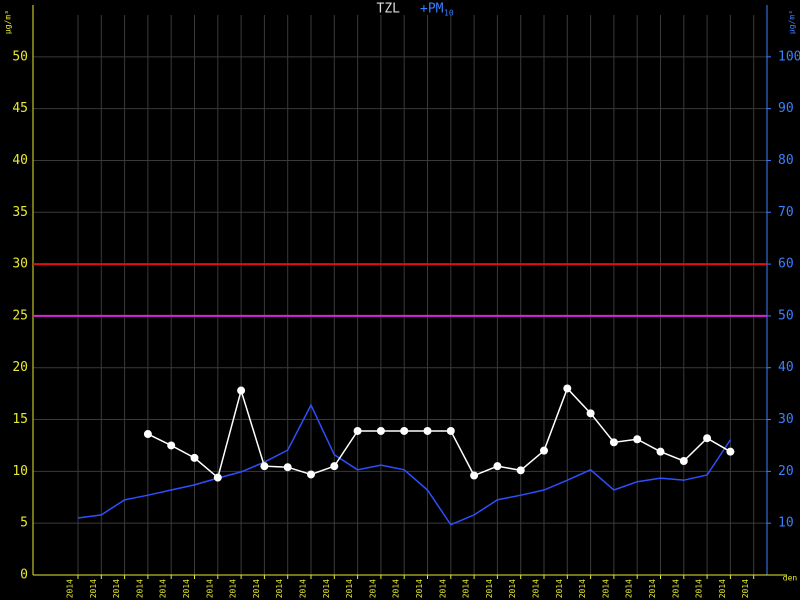 This screenshot has height=600, width=800. What do you see at coordinates (70, 589) in the screenshot?
I see `x-tick-label: 13.5. 2014` at bounding box center [70, 589].